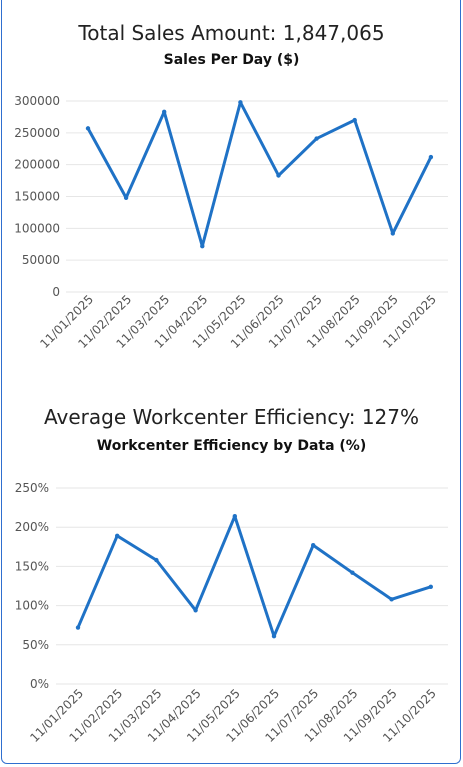  What do you see at coordinates (32, 606) in the screenshot?
I see `efficiency-y-tick-label: 100%` at bounding box center [32, 606].